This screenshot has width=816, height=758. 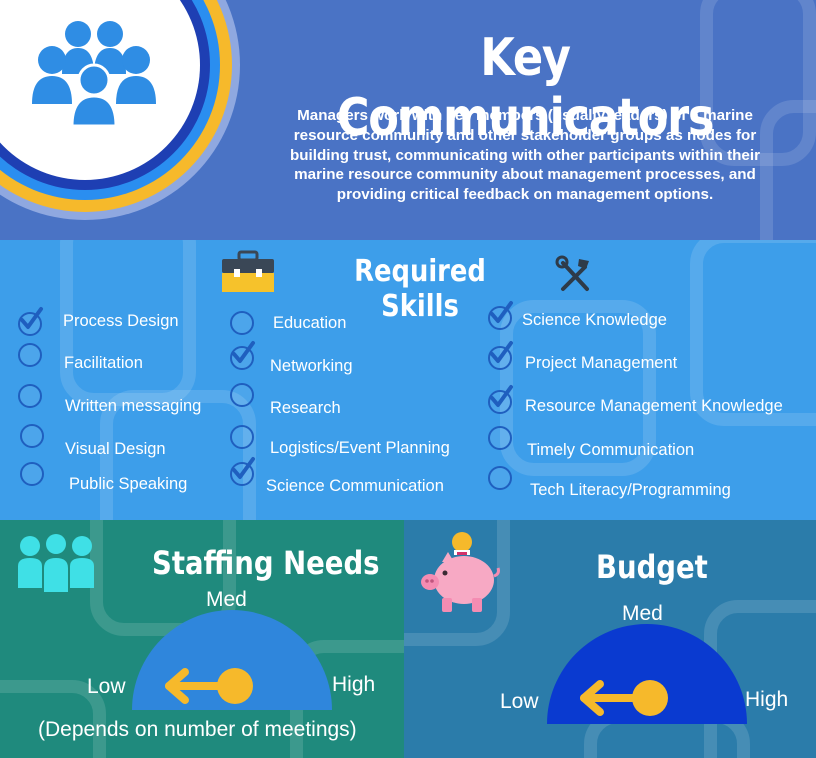 I want to click on skill-label: Written messaging, so click(x=133, y=406).